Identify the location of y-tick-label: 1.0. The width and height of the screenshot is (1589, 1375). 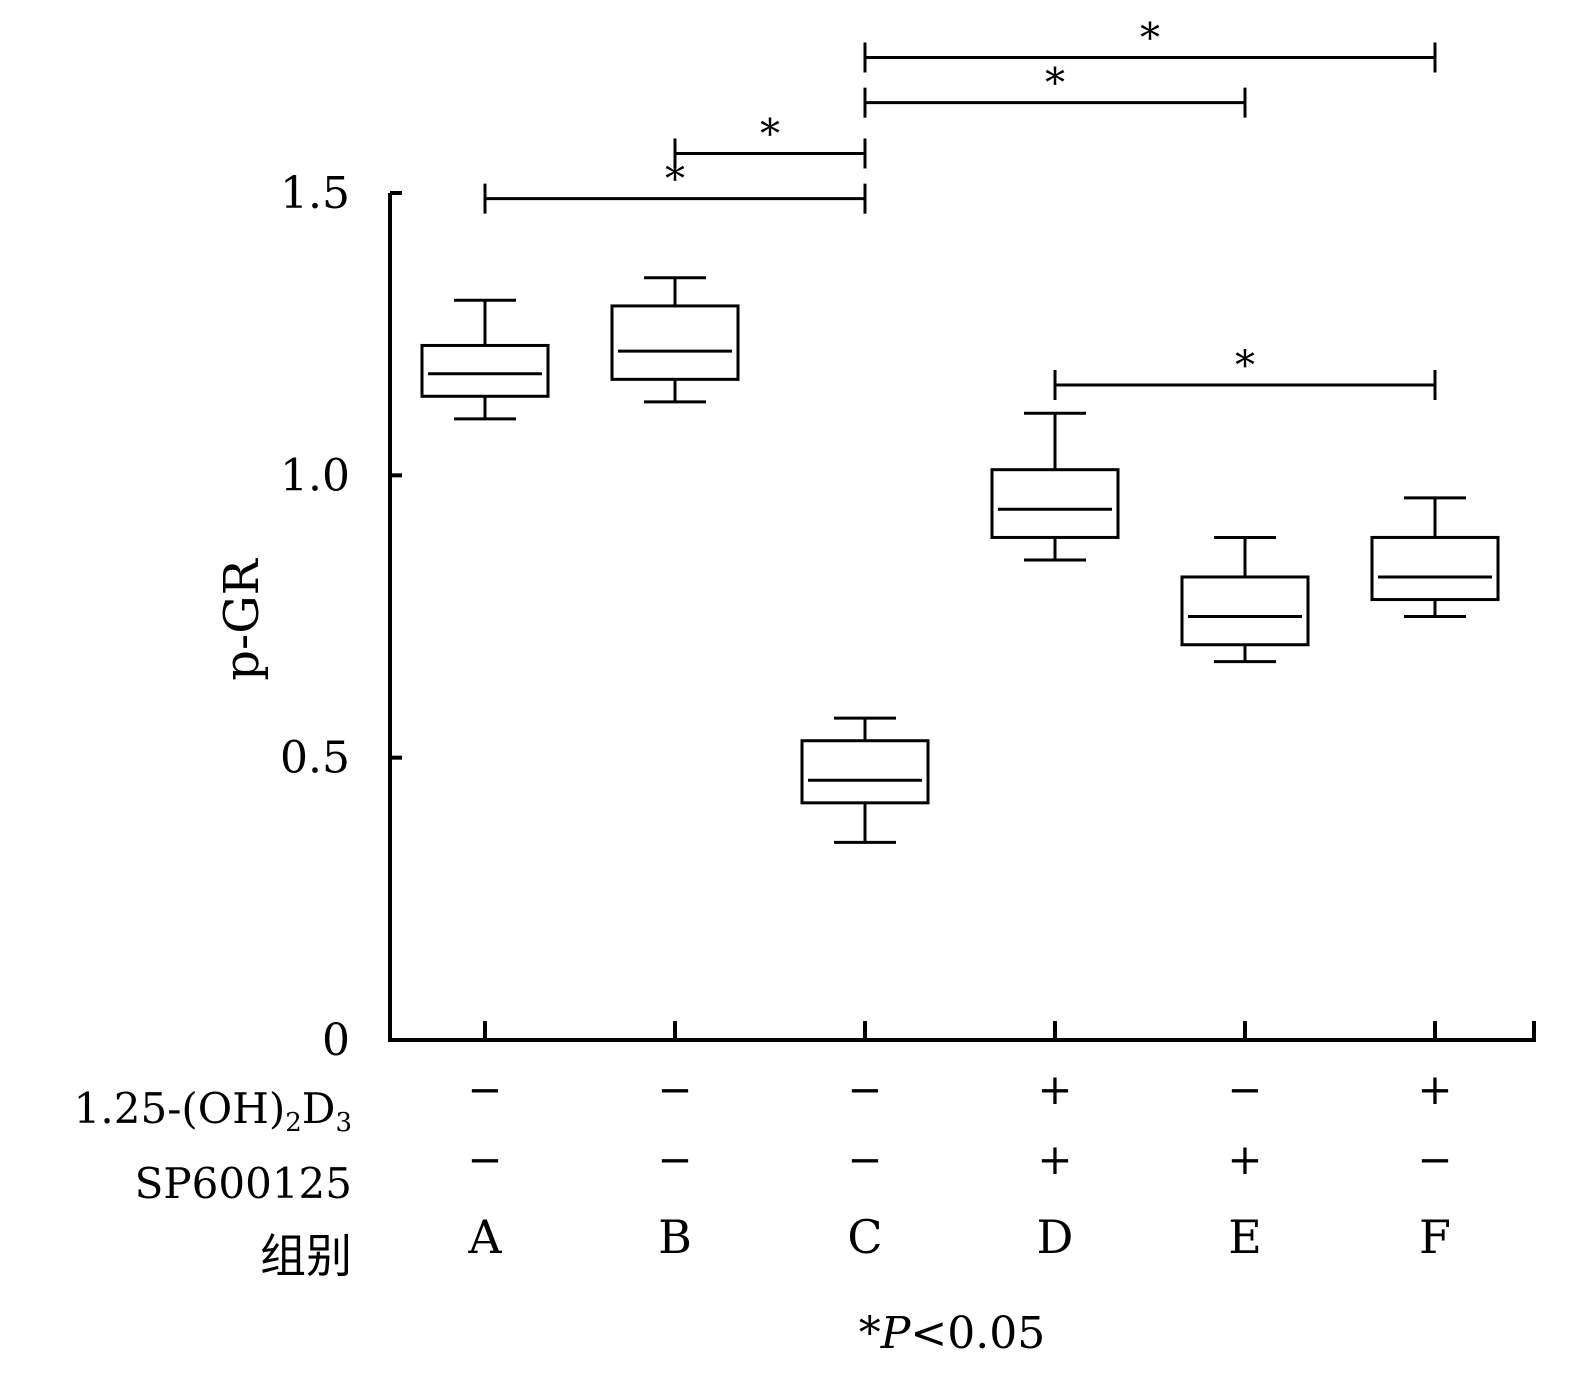
(315, 475).